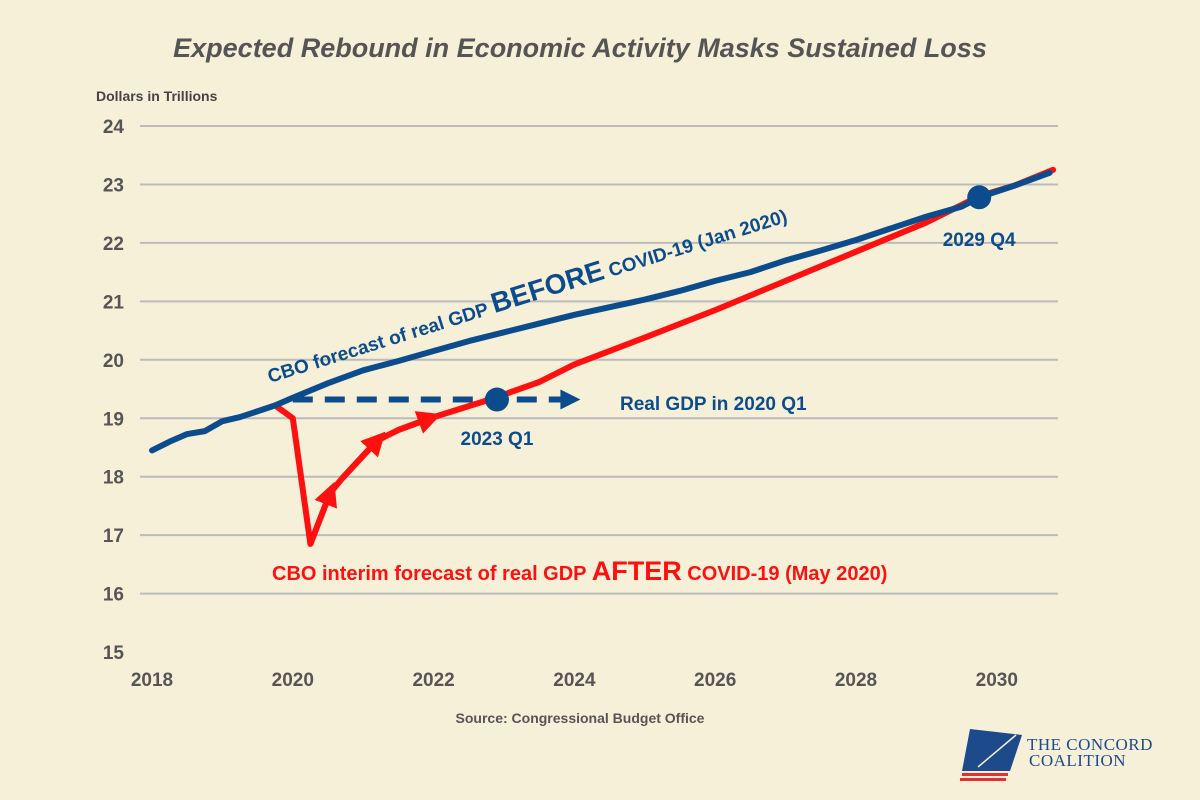 This screenshot has height=800, width=1200. What do you see at coordinates (496, 399) in the screenshot?
I see `point-2023-q1` at bounding box center [496, 399].